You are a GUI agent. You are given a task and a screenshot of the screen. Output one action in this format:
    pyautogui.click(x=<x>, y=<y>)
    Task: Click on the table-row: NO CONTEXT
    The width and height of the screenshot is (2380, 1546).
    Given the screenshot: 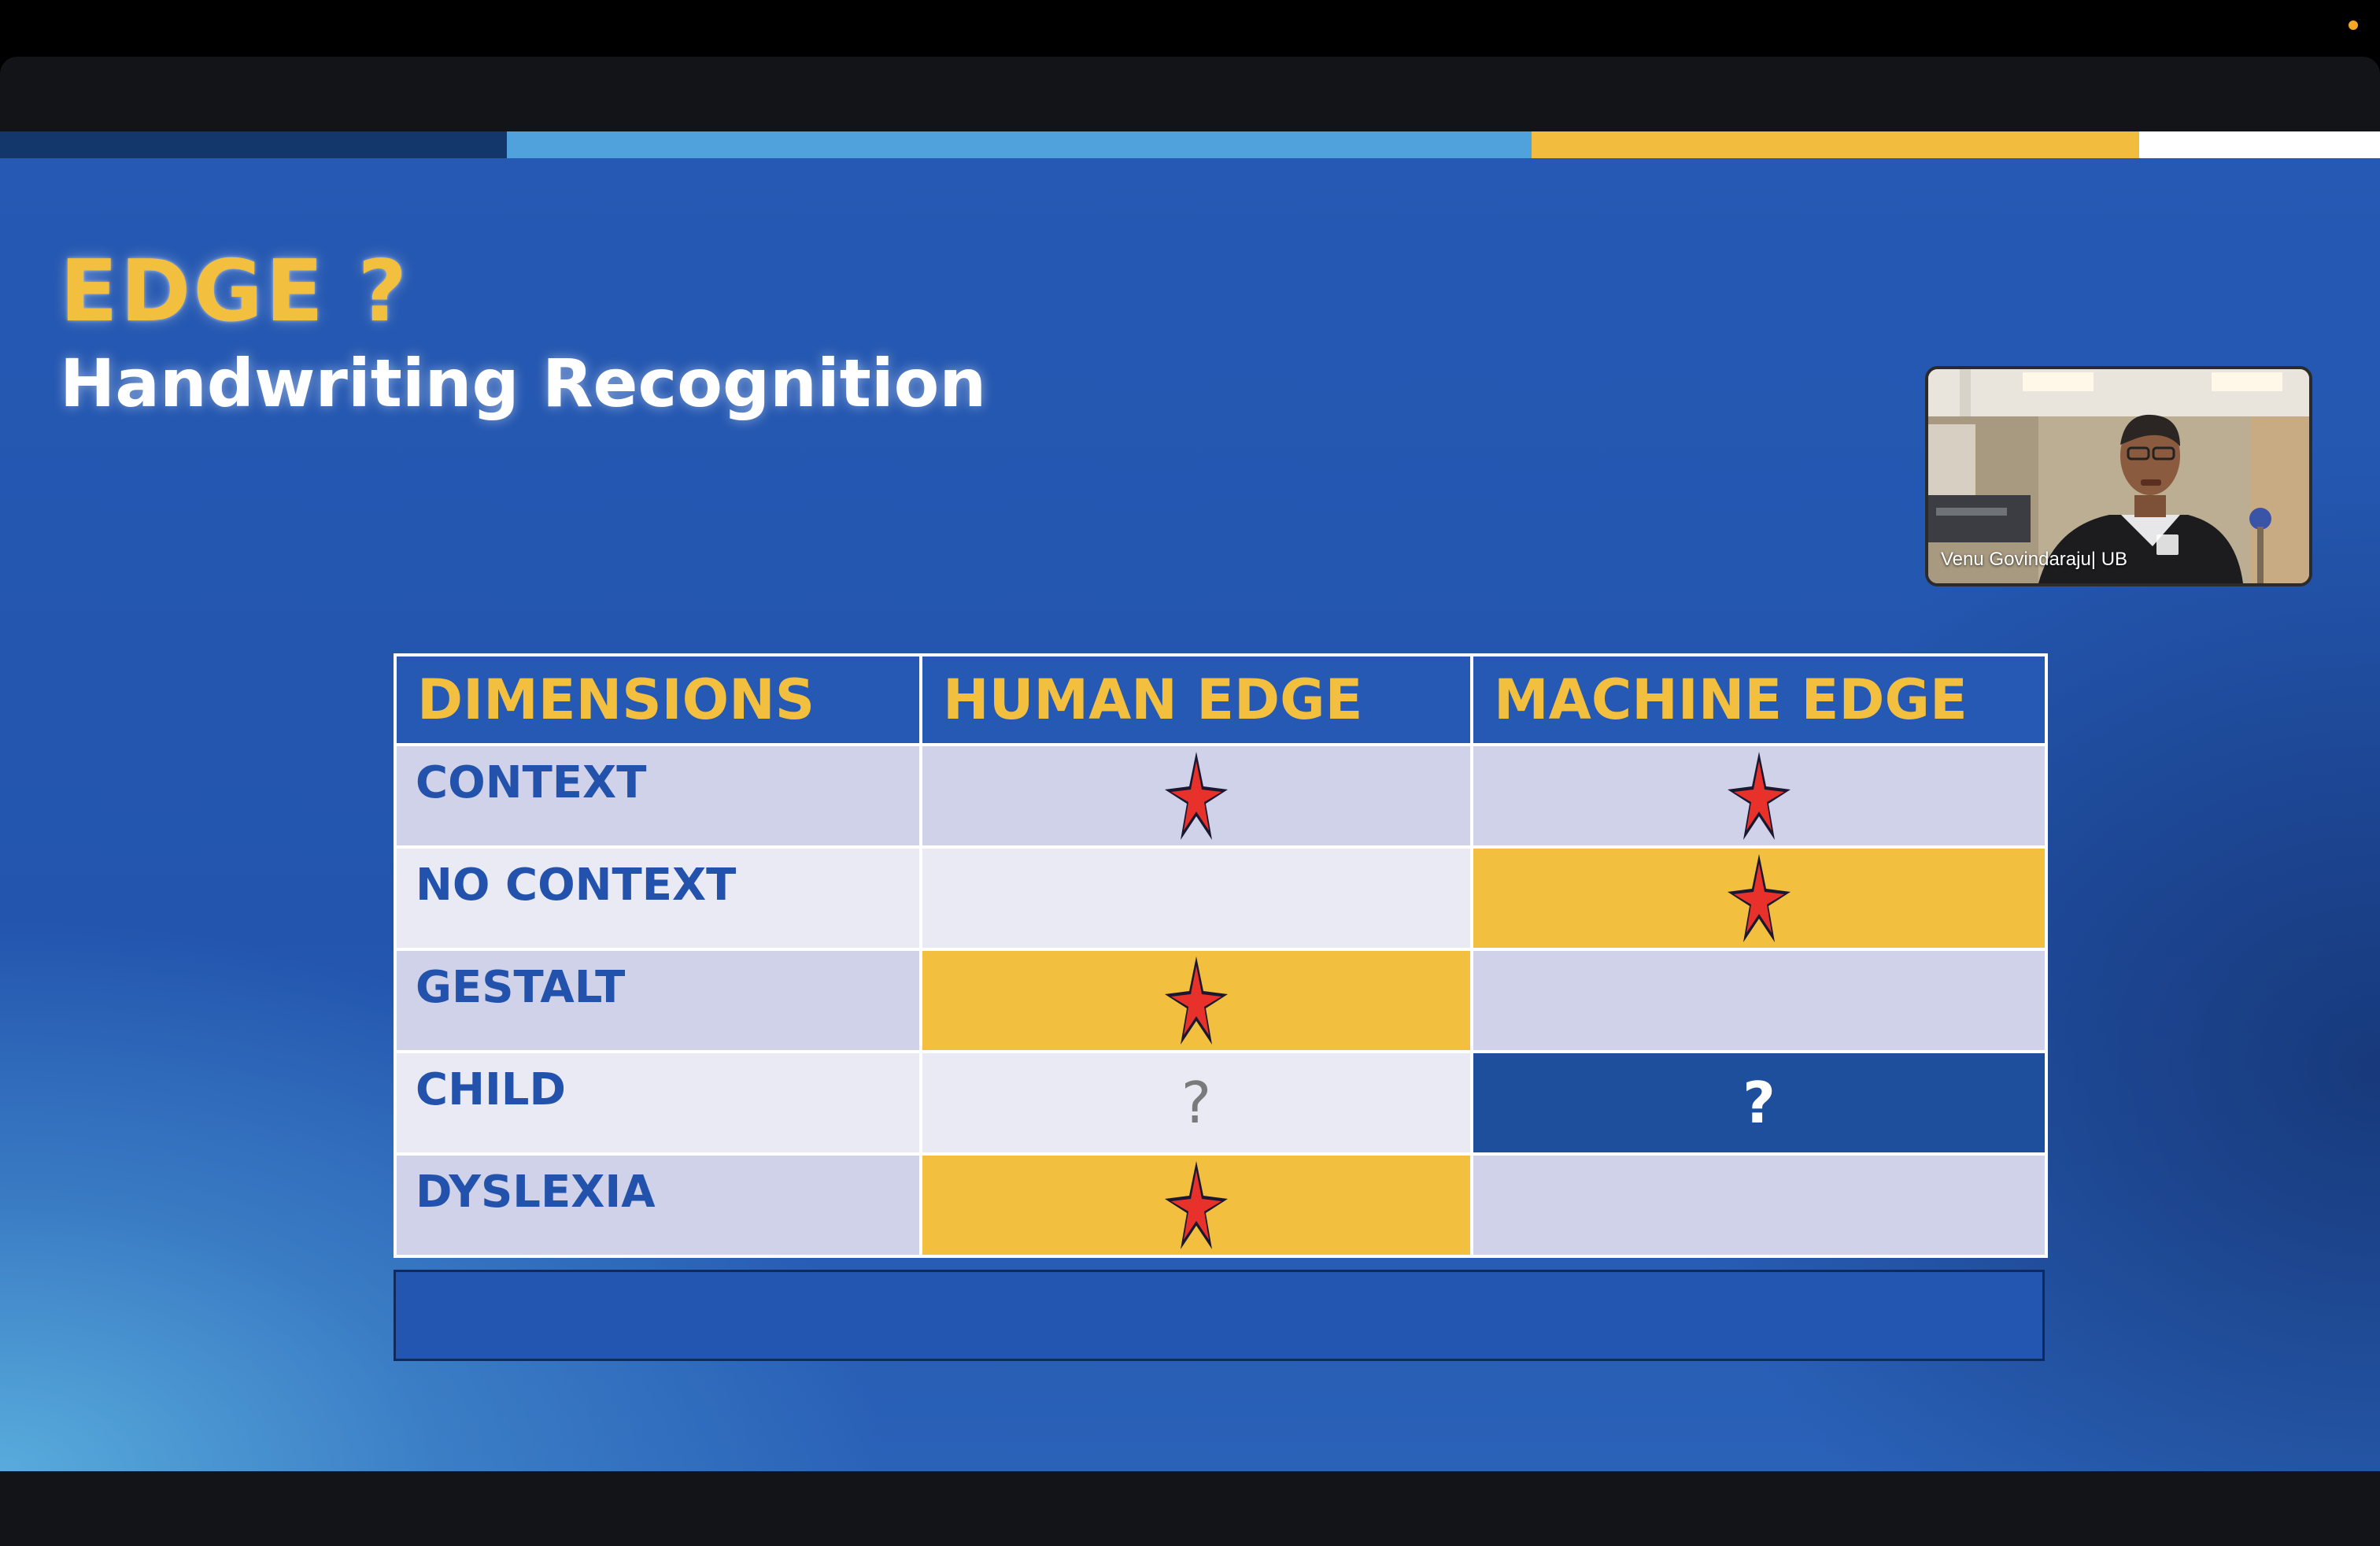 What is the action you would take?
    pyautogui.click(x=1221, y=898)
    